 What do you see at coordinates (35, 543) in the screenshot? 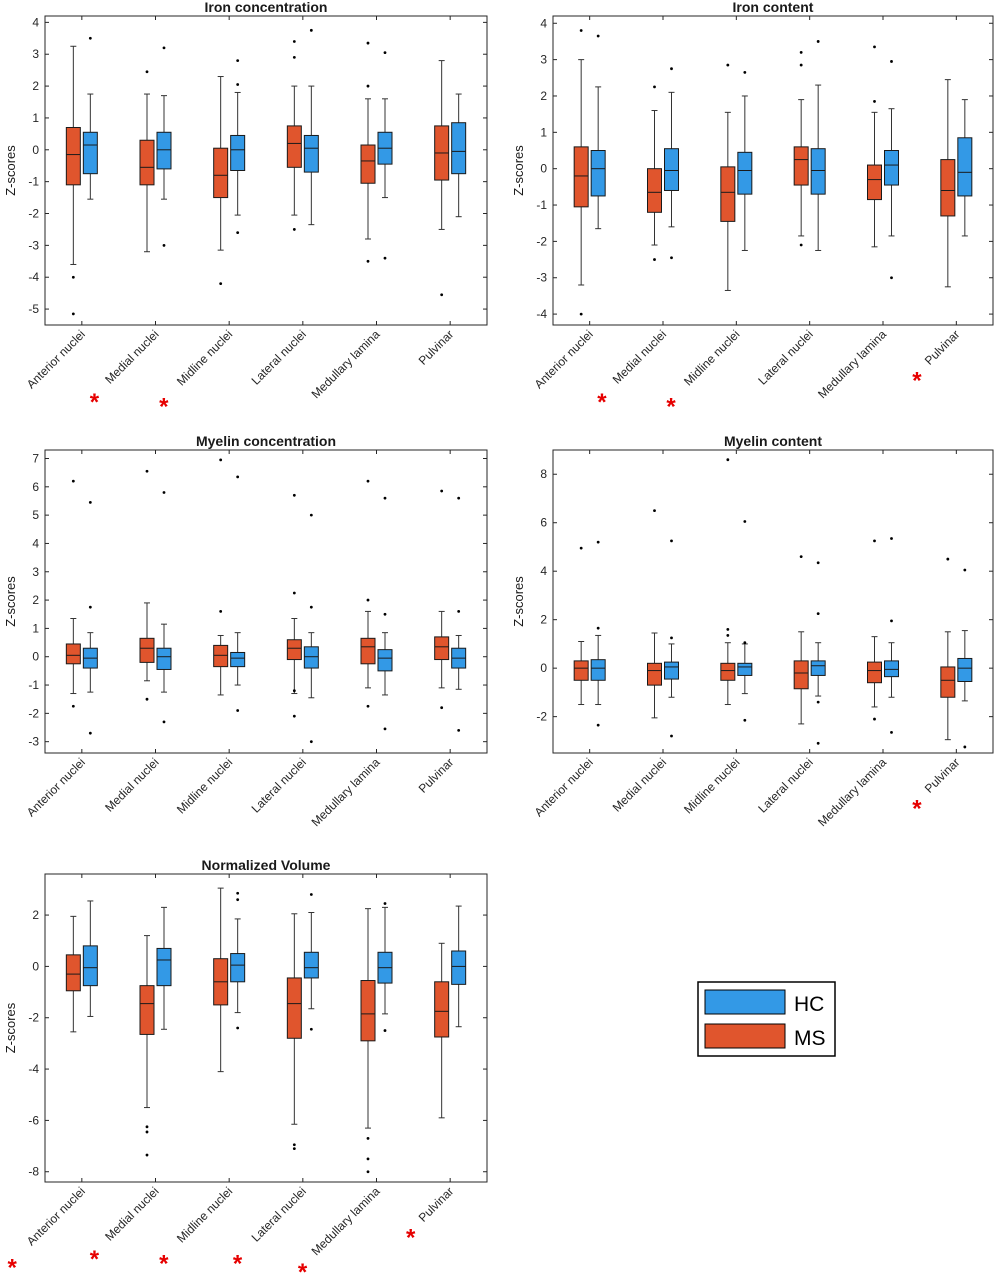
I see `y-tick-label: 4` at bounding box center [35, 543].